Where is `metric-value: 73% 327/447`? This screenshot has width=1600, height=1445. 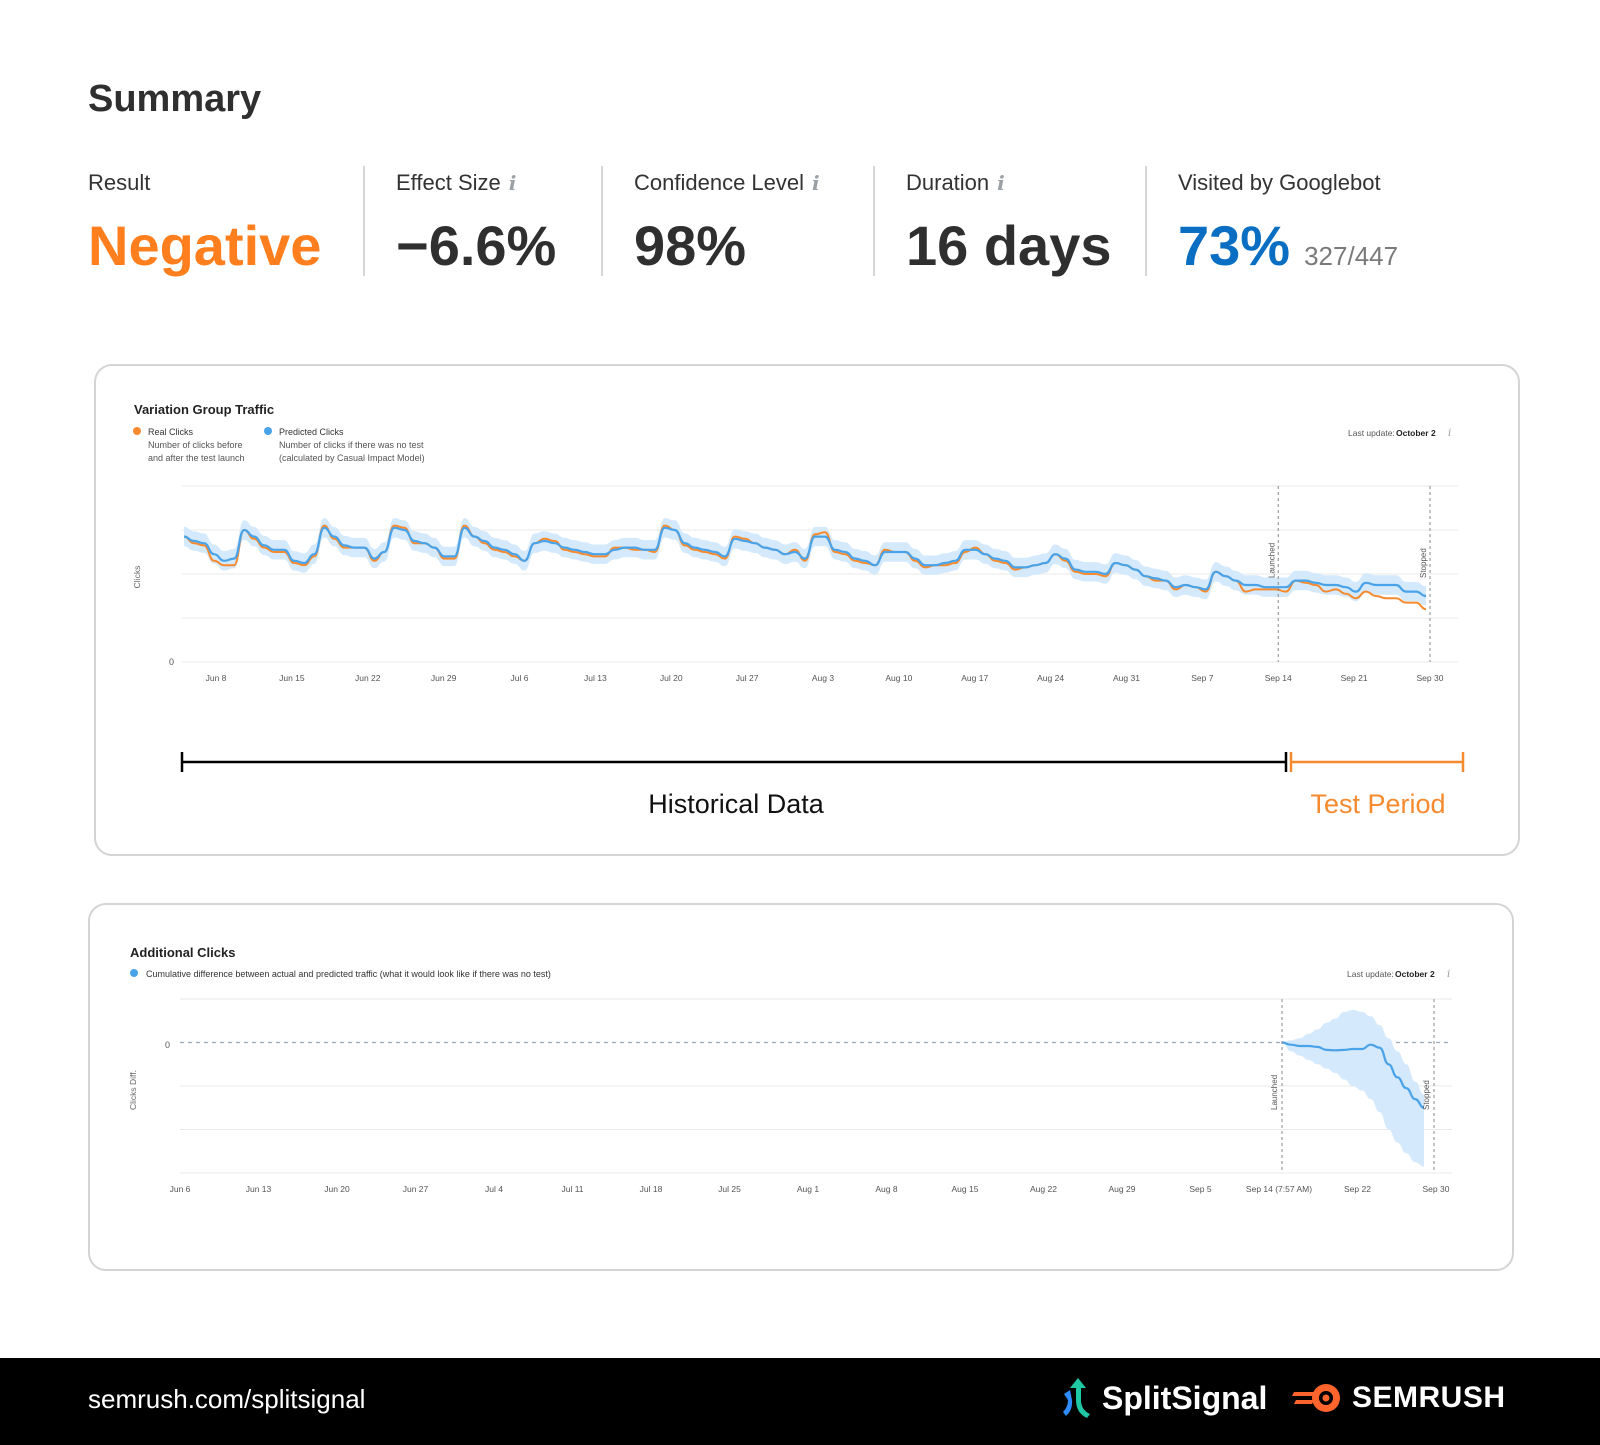 metric-value: 73% 327/447 is located at coordinates (1288, 251).